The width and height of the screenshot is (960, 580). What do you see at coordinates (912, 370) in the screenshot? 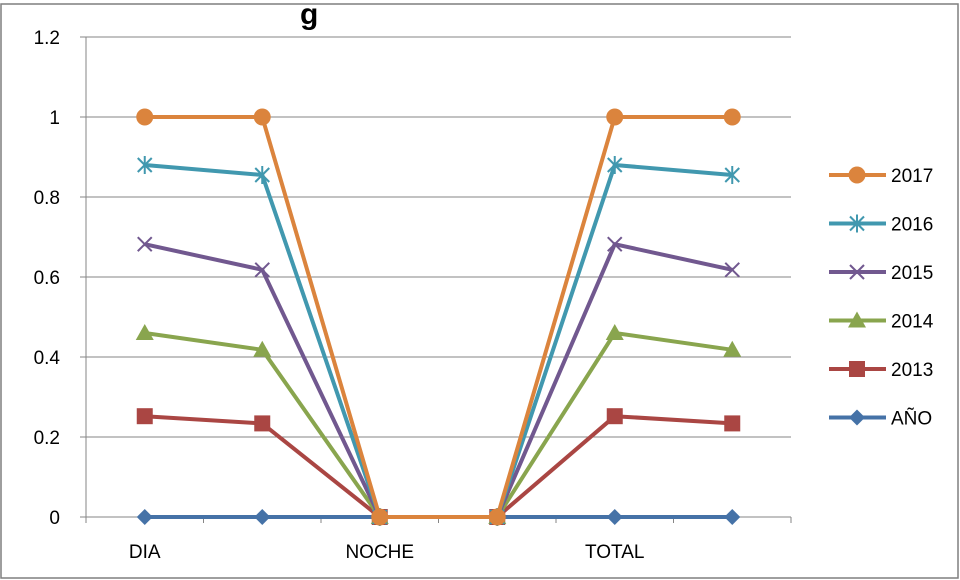
I see `legend-label: 2013` at bounding box center [912, 370].